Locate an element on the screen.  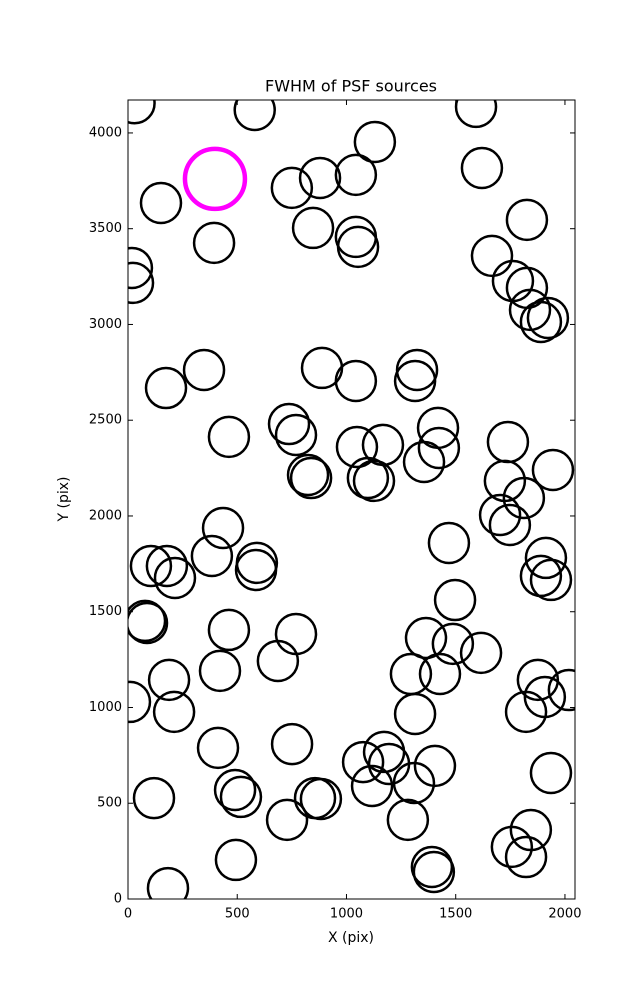
x-tick-label: 2000 is located at coordinates (564, 914).